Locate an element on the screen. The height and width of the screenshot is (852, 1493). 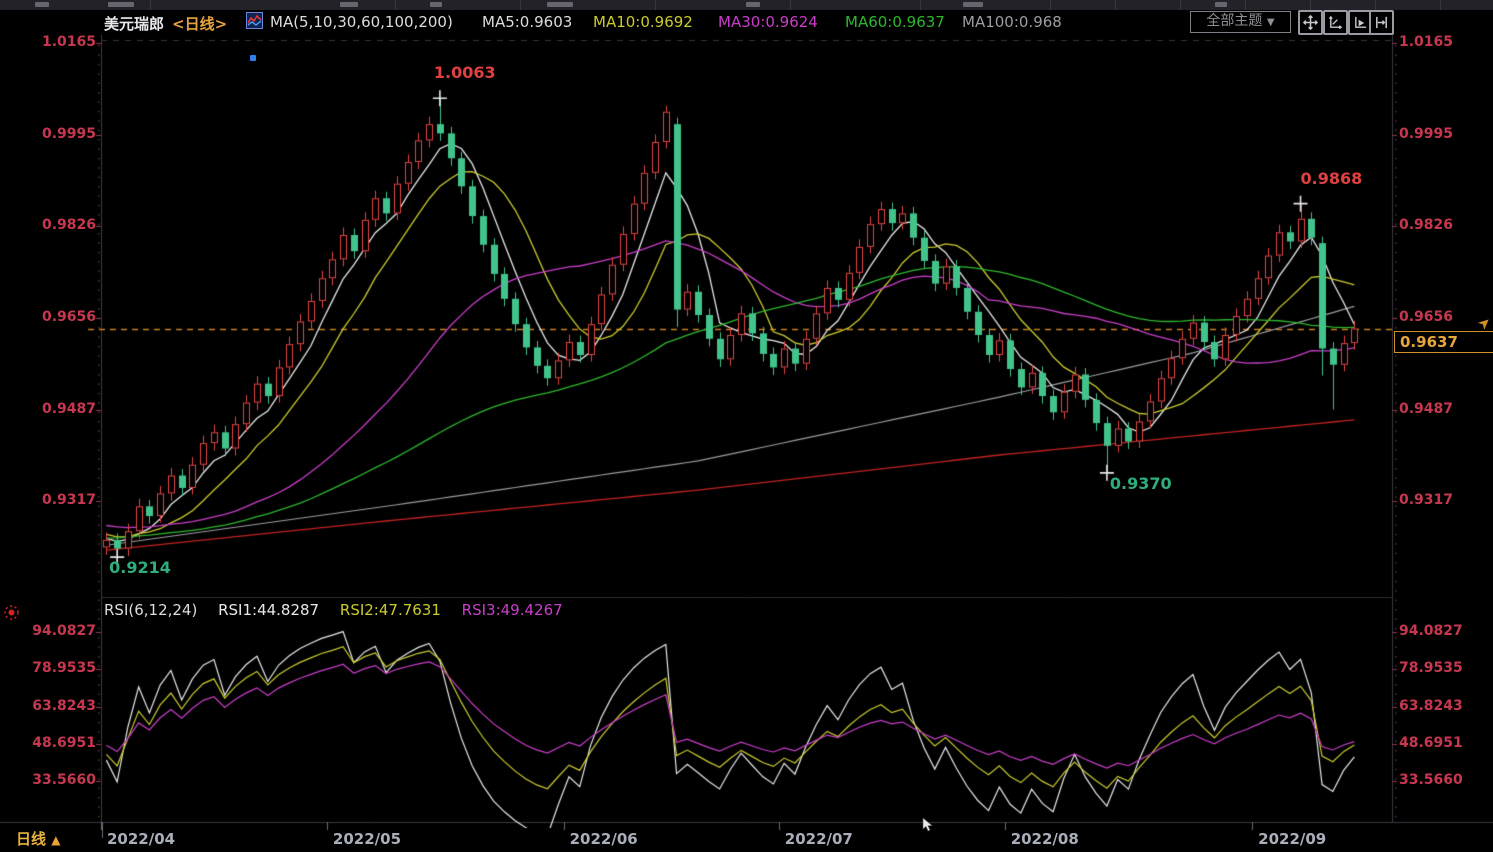
axis-play-icon is located at coordinates (1361, 22).